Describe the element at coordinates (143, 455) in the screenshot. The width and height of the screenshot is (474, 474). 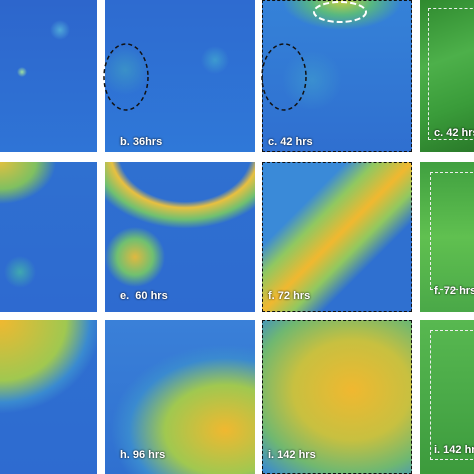
I see `panel-label: h. 96 hrs` at that location.